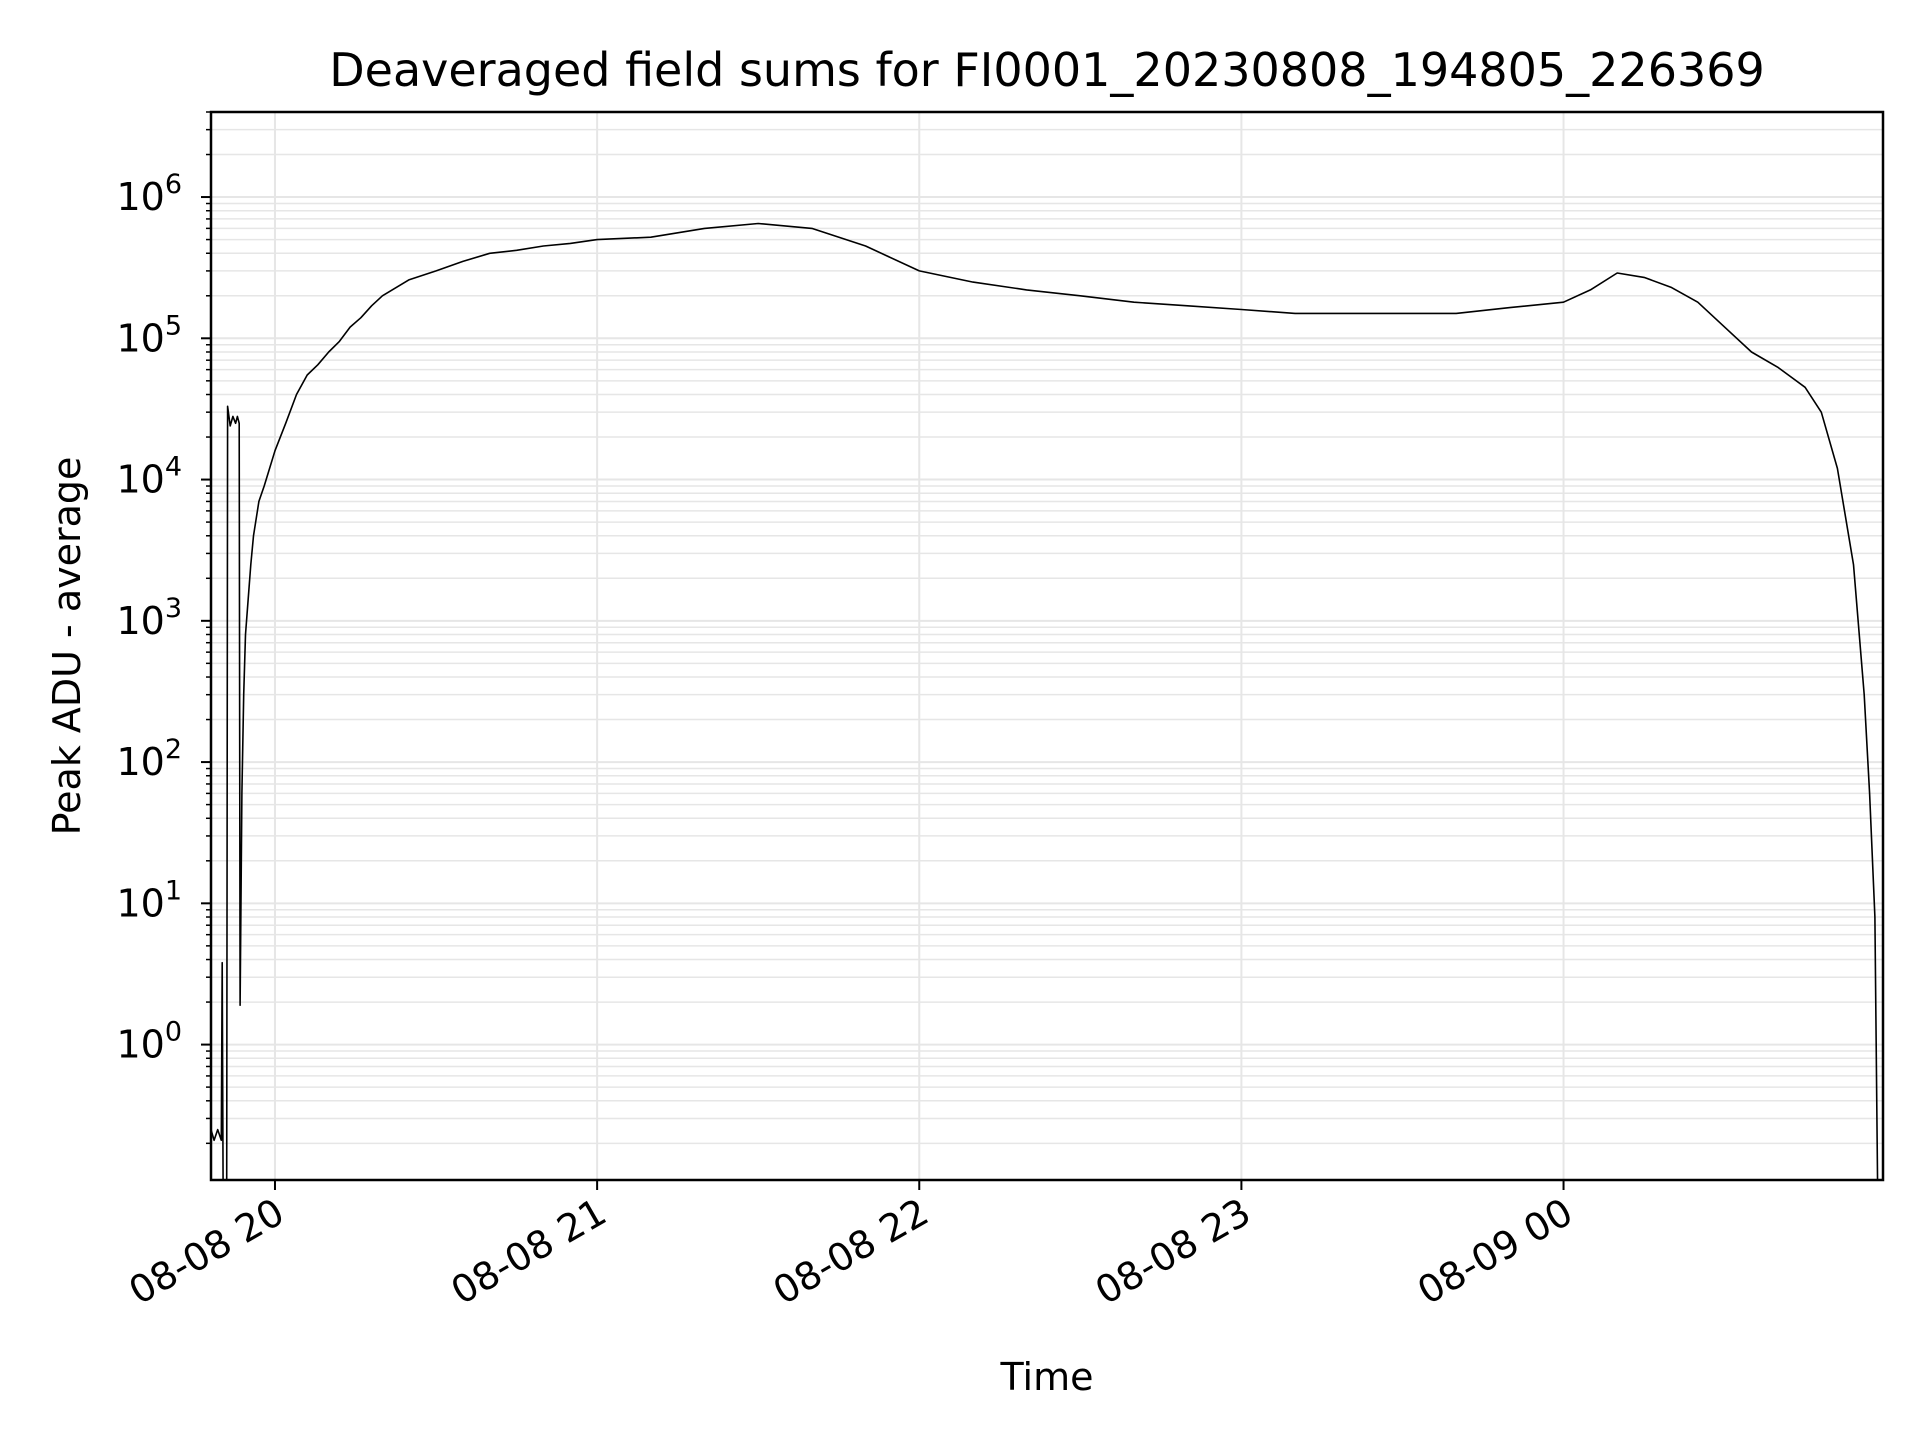  What do you see at coordinates (149, 335) in the screenshot?
I see `y-tick-label: 105` at bounding box center [149, 335].